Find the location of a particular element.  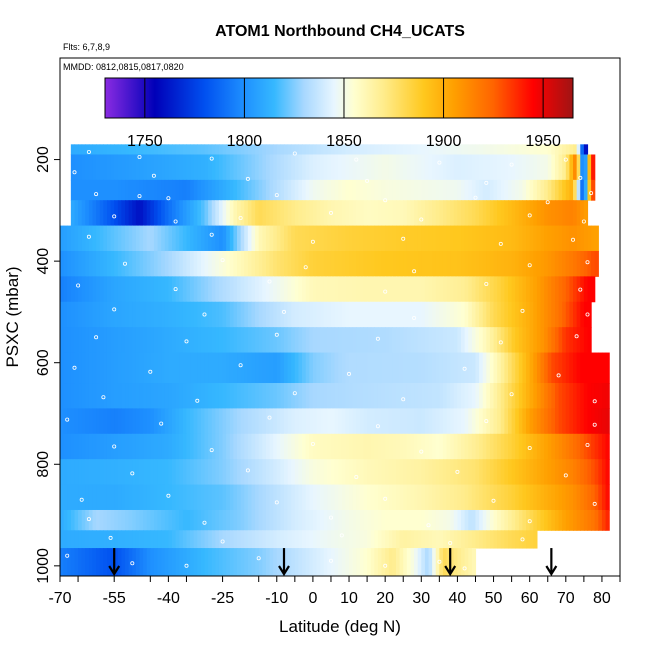

y-tick-label: 400 is located at coordinates (43, 261).